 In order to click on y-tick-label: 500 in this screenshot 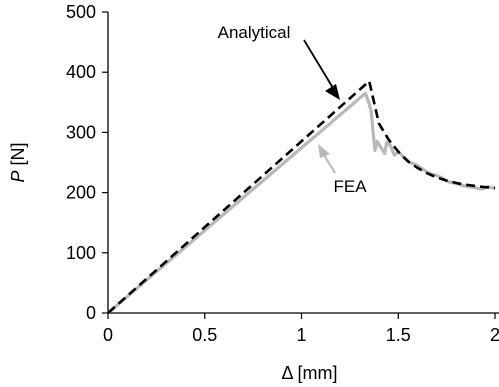, I will do `click(81, 12)`.